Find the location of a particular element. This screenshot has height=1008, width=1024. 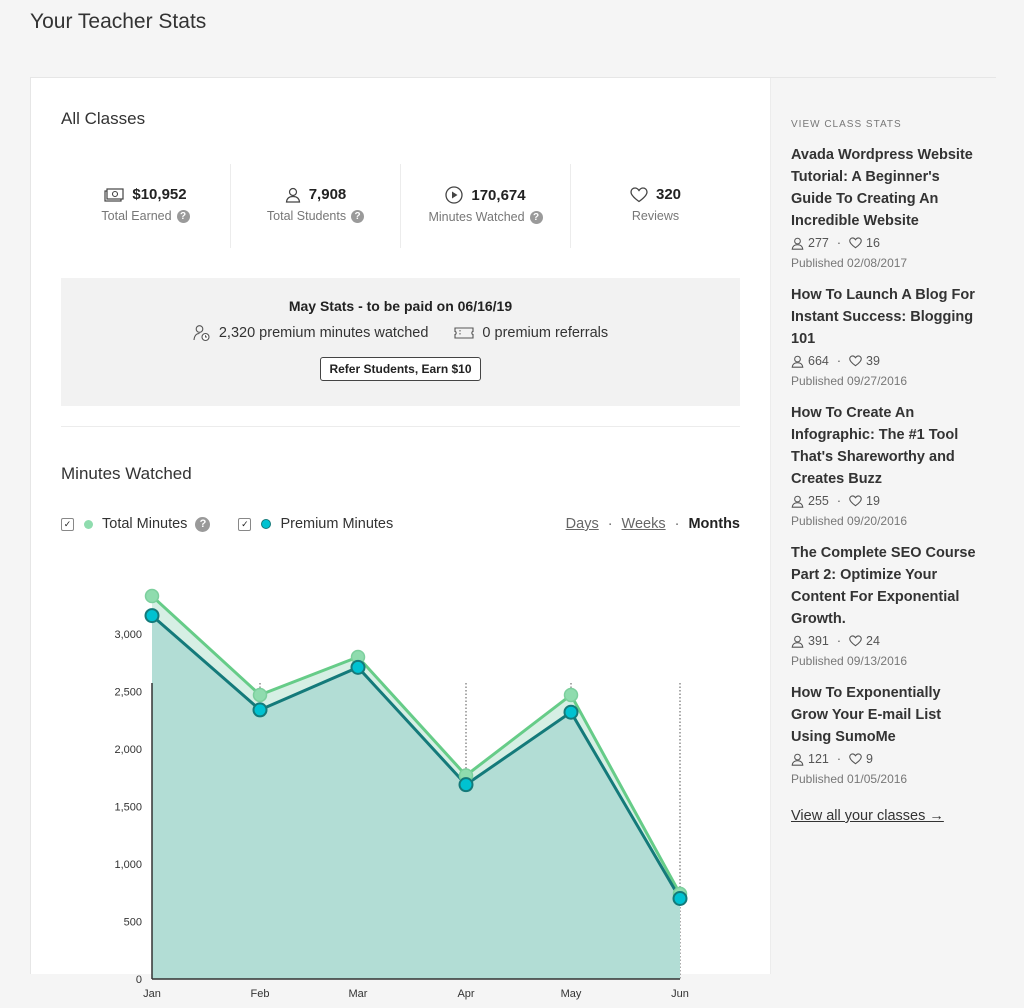

x-tick-label: Mar is located at coordinates (358, 994).